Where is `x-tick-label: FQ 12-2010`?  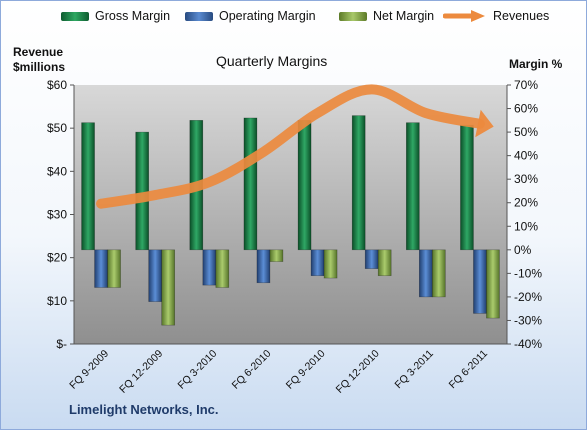 x-tick-label: FQ 12-2010 is located at coordinates (358, 372).